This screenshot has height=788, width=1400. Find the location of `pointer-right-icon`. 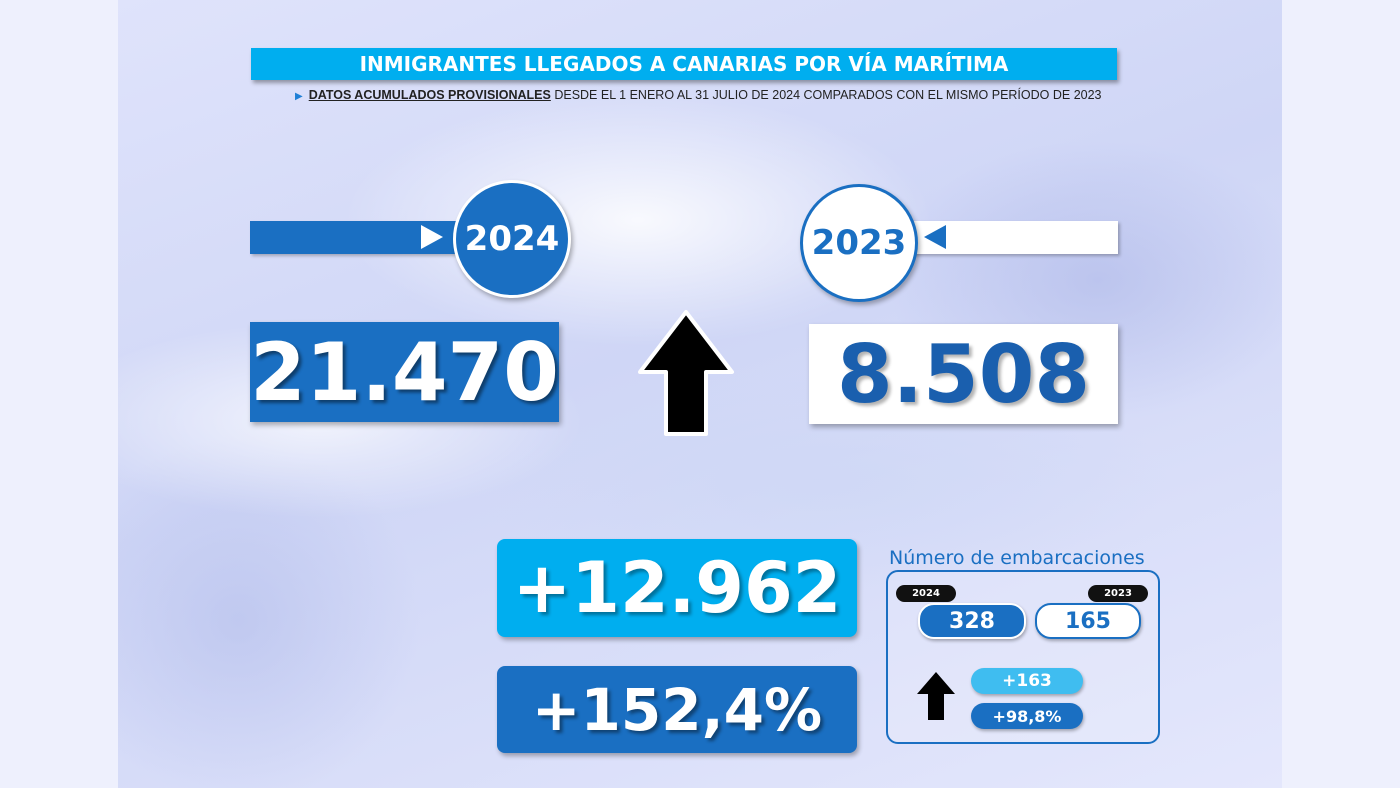

pointer-right-icon is located at coordinates (432, 237).